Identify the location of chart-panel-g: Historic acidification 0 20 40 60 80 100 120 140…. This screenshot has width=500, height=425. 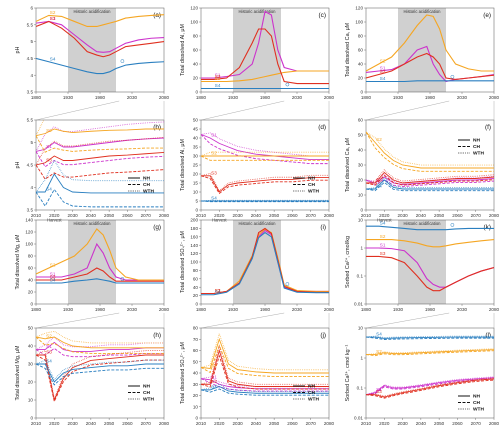
(92, 265).